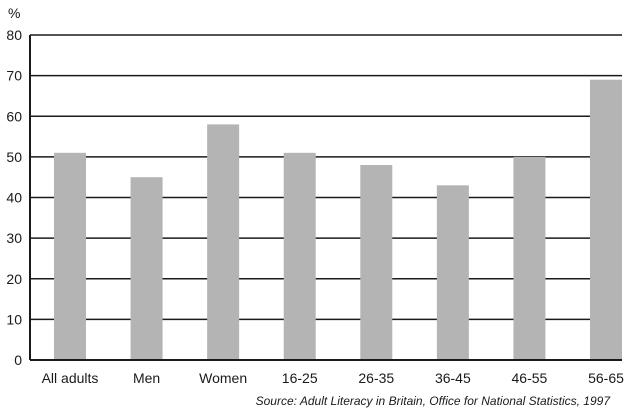 The image size is (626, 418). I want to click on y-tick-label: 70, so click(14, 76).